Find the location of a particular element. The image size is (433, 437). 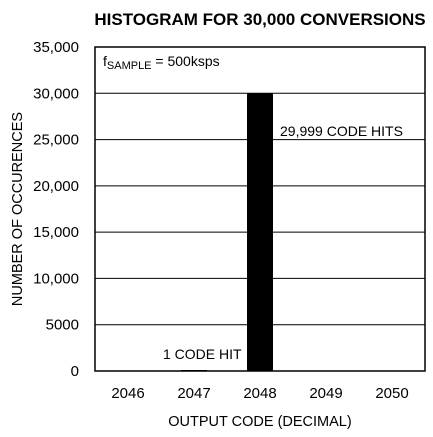

chart-title: HISTOGRAM FOR 30,000 CONVERSIONS is located at coordinates (259, 19).